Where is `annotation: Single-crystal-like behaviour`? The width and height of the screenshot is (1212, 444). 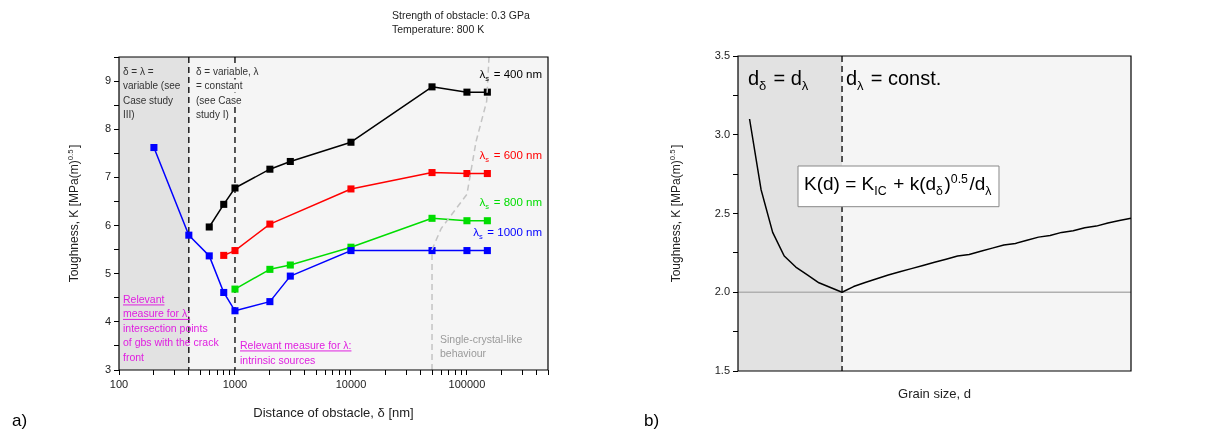 annotation: Single-crystal-like behaviour is located at coordinates (481, 346).